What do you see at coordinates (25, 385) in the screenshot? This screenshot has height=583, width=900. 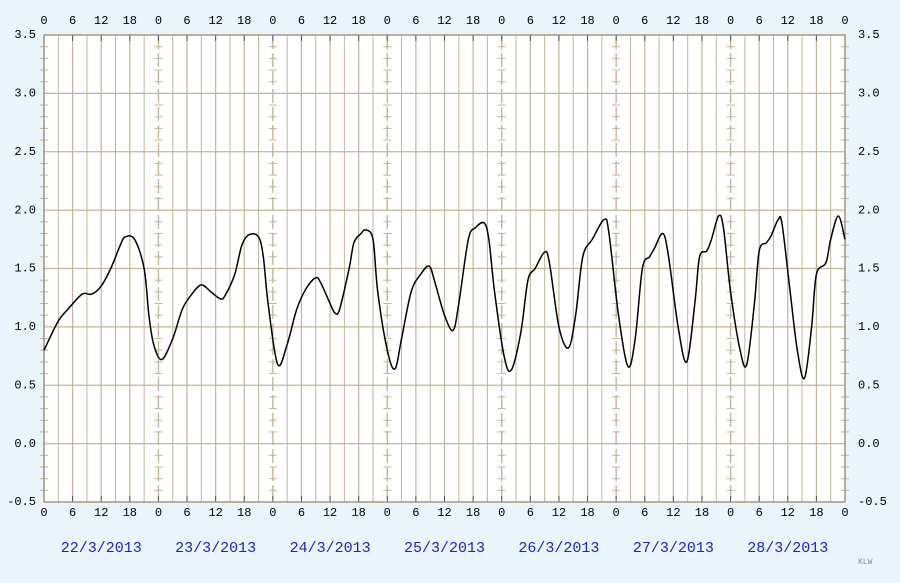 I see `y-tick-label: 0.5` at bounding box center [25, 385].